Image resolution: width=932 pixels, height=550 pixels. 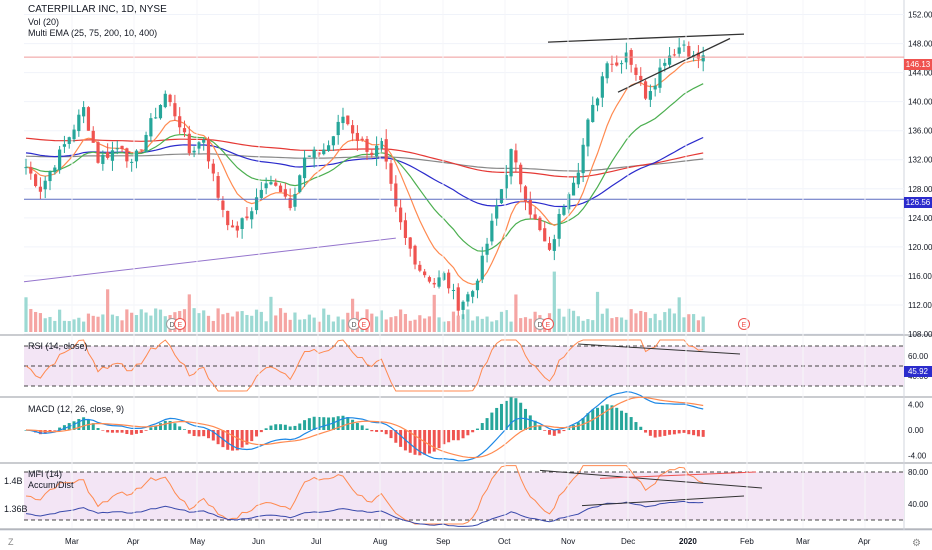 What do you see at coordinates (646, 38) in the screenshot?
I see `wedge-upper-trendline` at bounding box center [646, 38].